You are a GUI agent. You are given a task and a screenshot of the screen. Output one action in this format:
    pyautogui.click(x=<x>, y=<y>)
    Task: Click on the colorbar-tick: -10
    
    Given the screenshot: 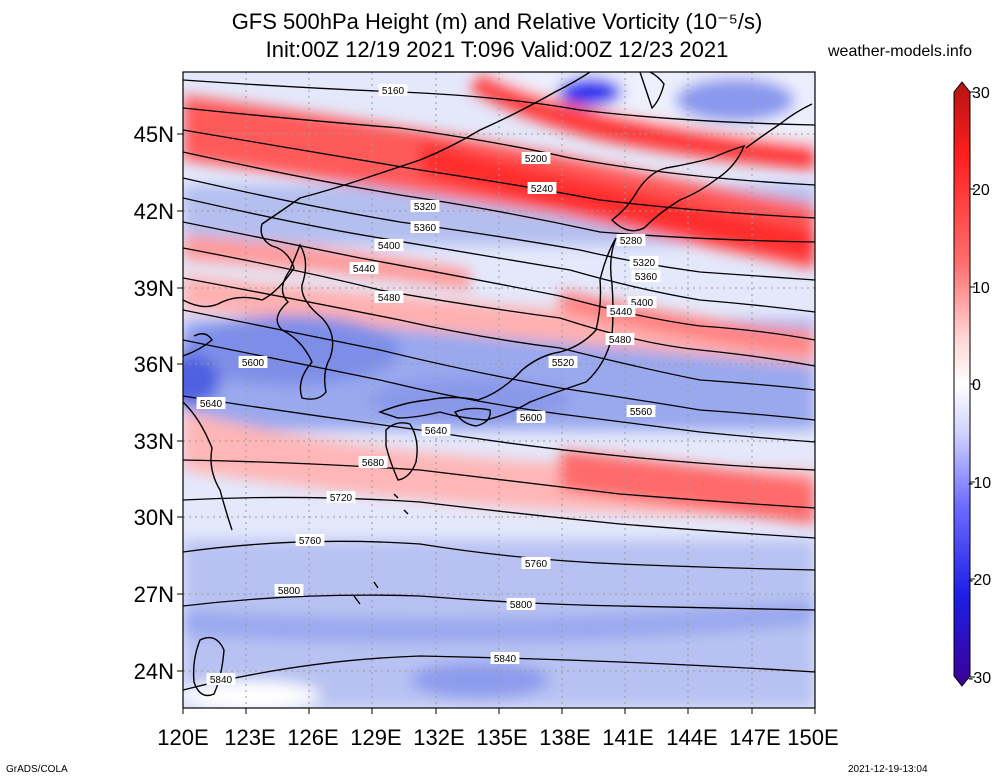 What is the action you would take?
    pyautogui.click(x=979, y=483)
    